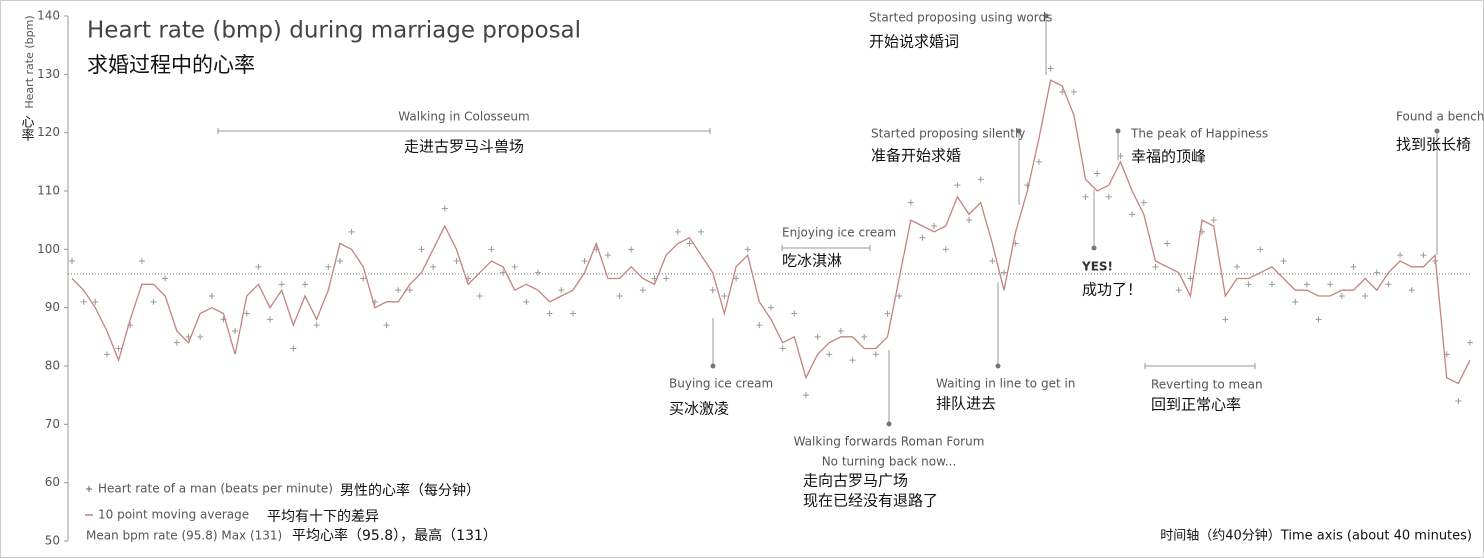  Describe the element at coordinates (464, 147) in the screenshot. I see `annotation-text-zh: 走进古罗马斗兽场` at that location.